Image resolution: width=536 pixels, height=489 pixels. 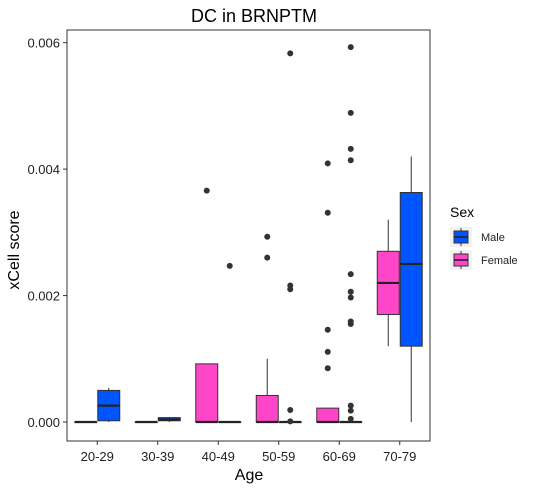 What do you see at coordinates (351, 234) in the screenshot?
I see `box-60-69-male` at bounding box center [351, 234].